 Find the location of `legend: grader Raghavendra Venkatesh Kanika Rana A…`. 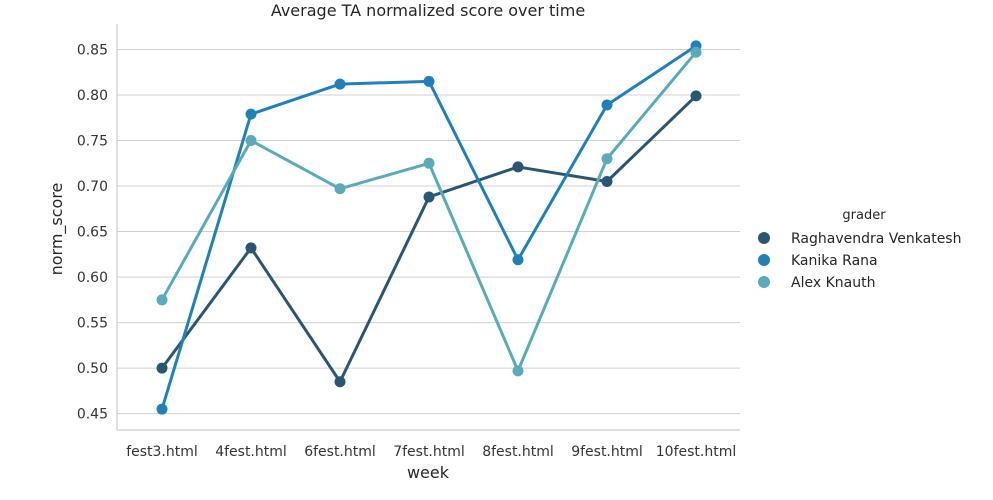

legend: grader Raghavendra Venkatesh Kanika Rana A… is located at coordinates (859, 249).